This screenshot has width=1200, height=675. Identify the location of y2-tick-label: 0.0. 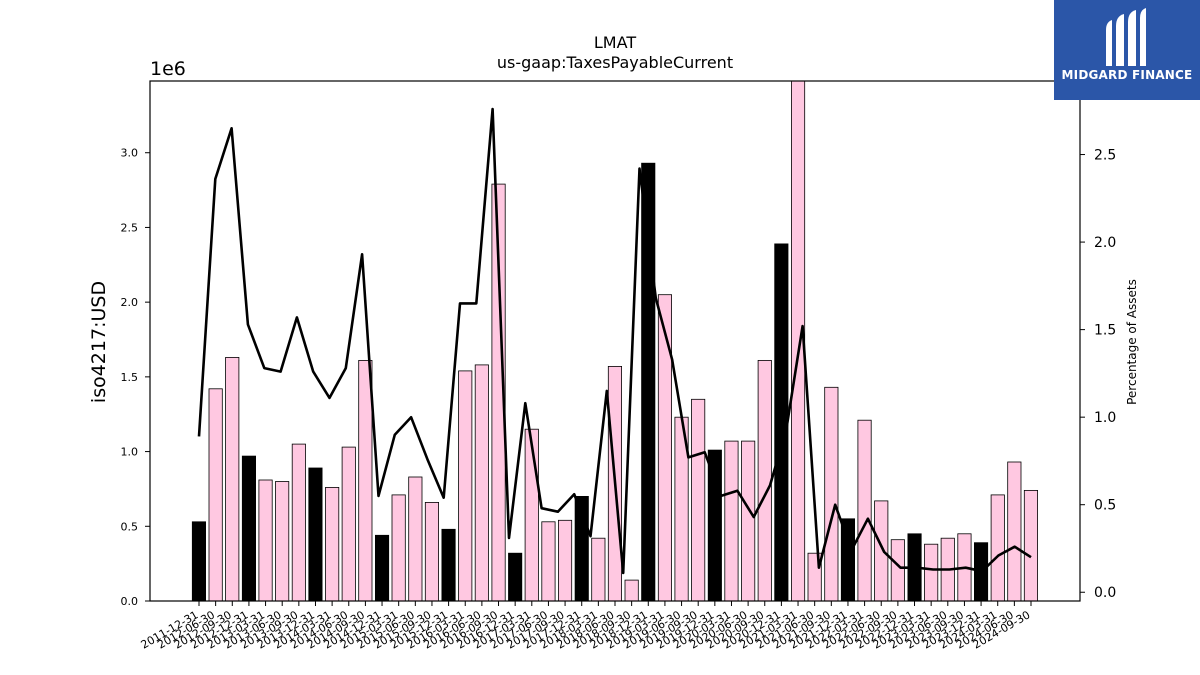
(1105, 593).